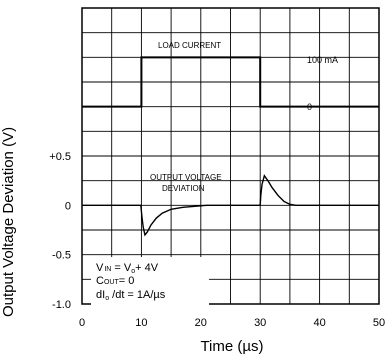  I want to click on output-voltage-deviation-trace, so click(230, 205).